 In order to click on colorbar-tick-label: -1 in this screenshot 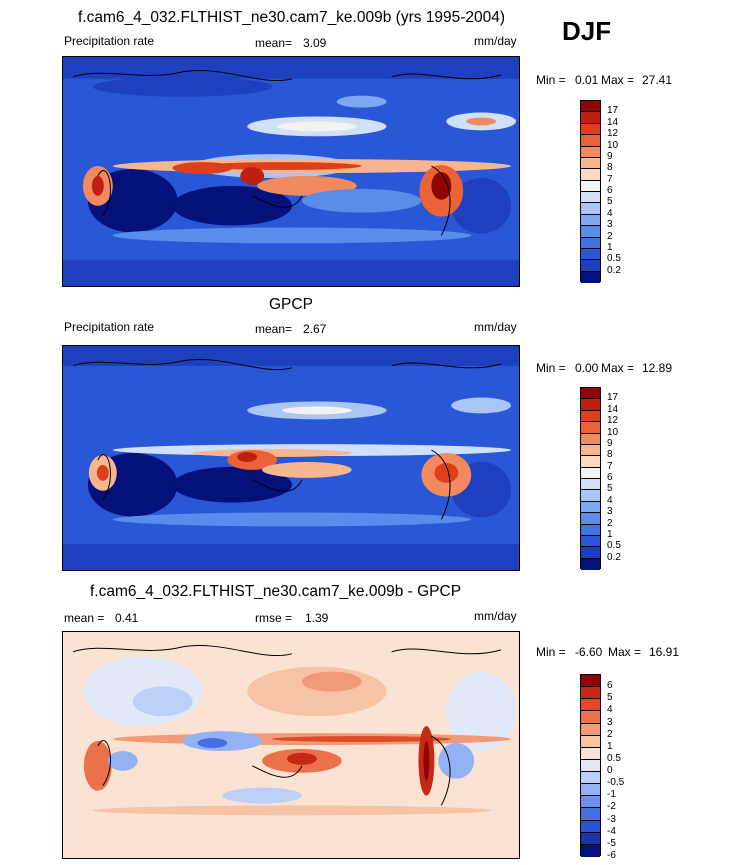, I will do `click(611, 795)`.